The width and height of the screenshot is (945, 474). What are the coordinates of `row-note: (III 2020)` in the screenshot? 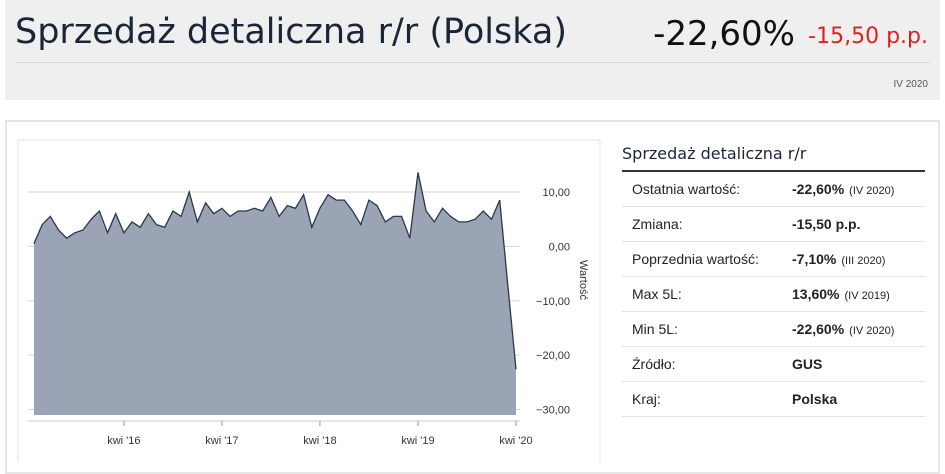 It's located at (863, 261).